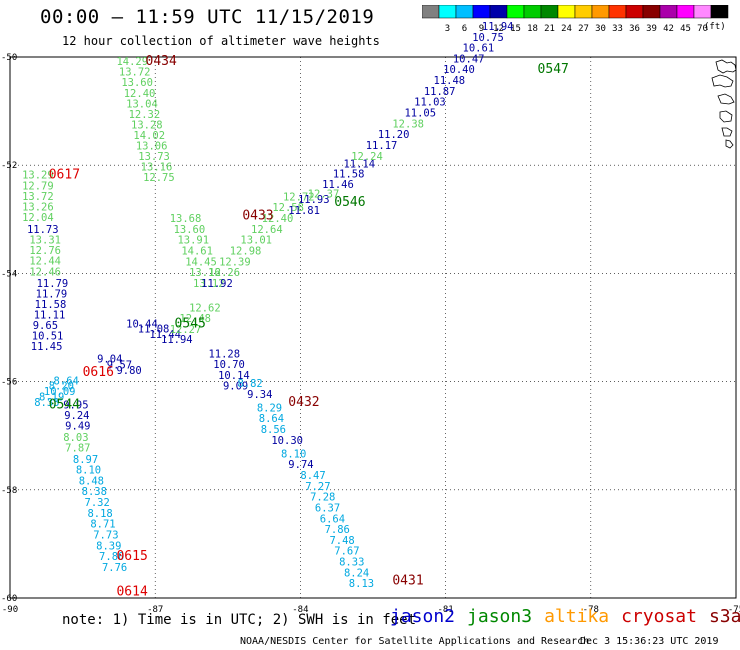 This screenshot has height=650, width=740. I want to click on wave-height-label: 9.49, so click(77, 427).